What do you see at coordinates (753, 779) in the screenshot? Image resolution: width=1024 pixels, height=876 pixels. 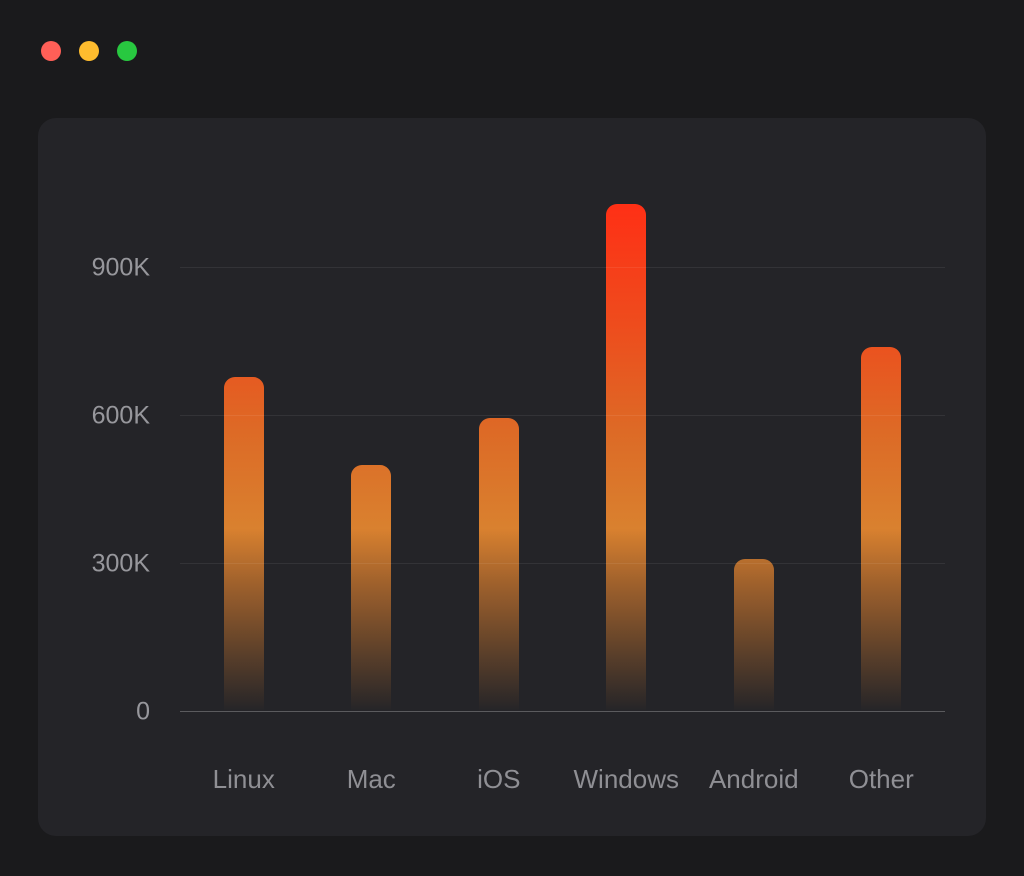 I see `x-axis-label: Android` at bounding box center [753, 779].